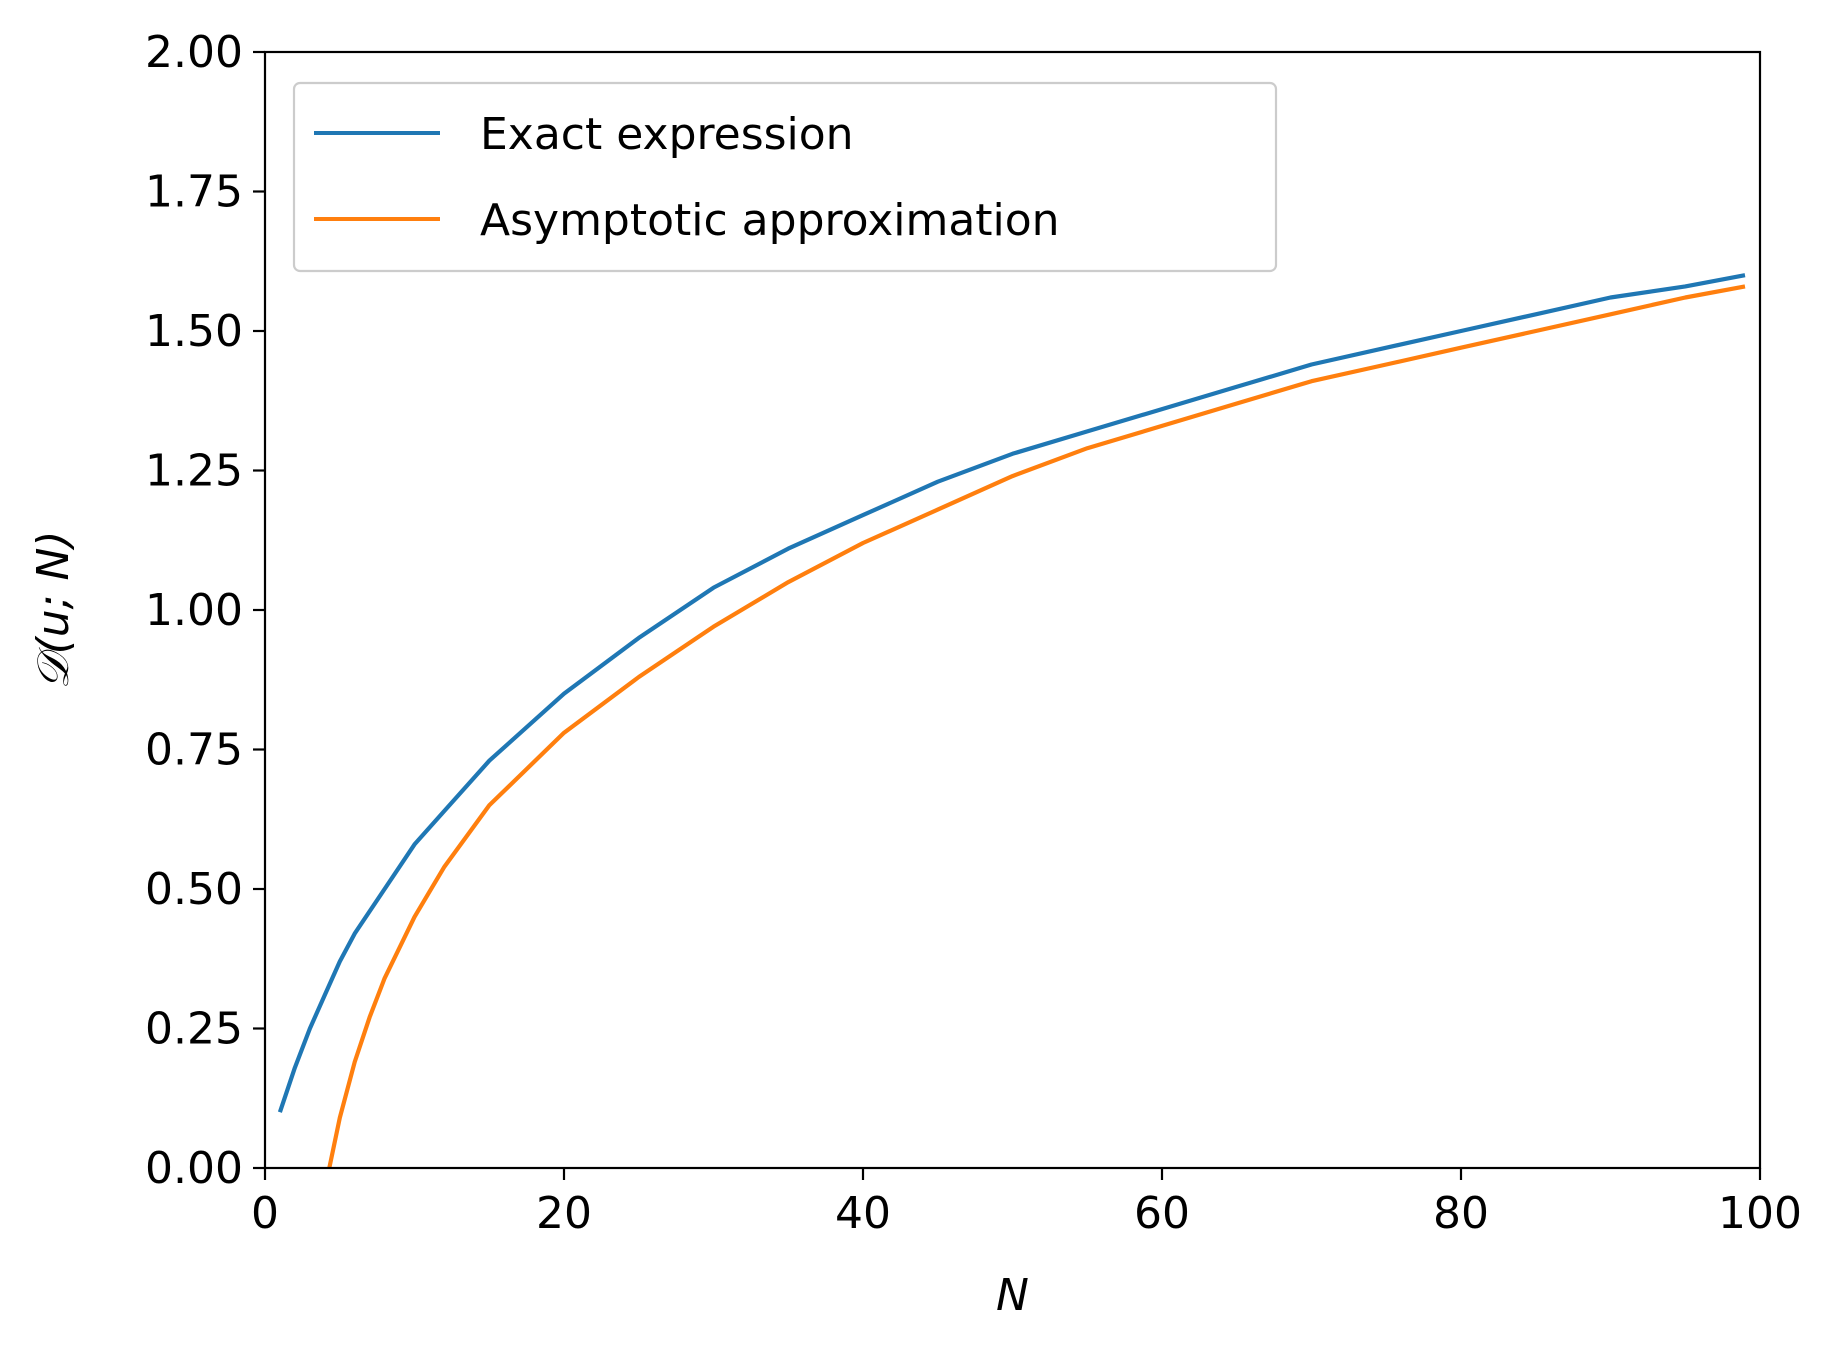 The image size is (1836, 1351). I want to click on y-tick-label: 0.25, so click(194, 1029).